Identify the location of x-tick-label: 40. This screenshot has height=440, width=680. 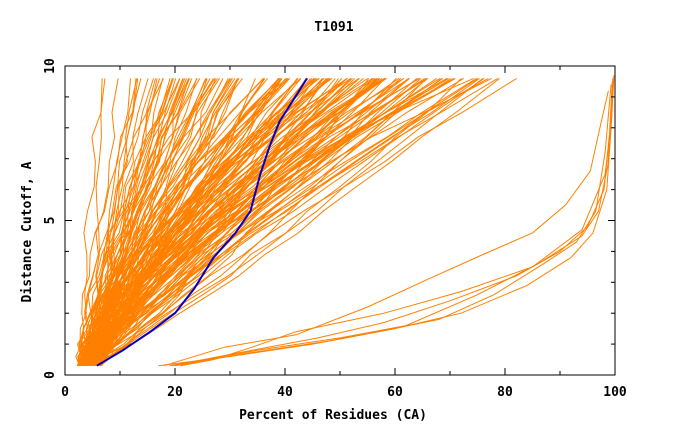
(285, 392).